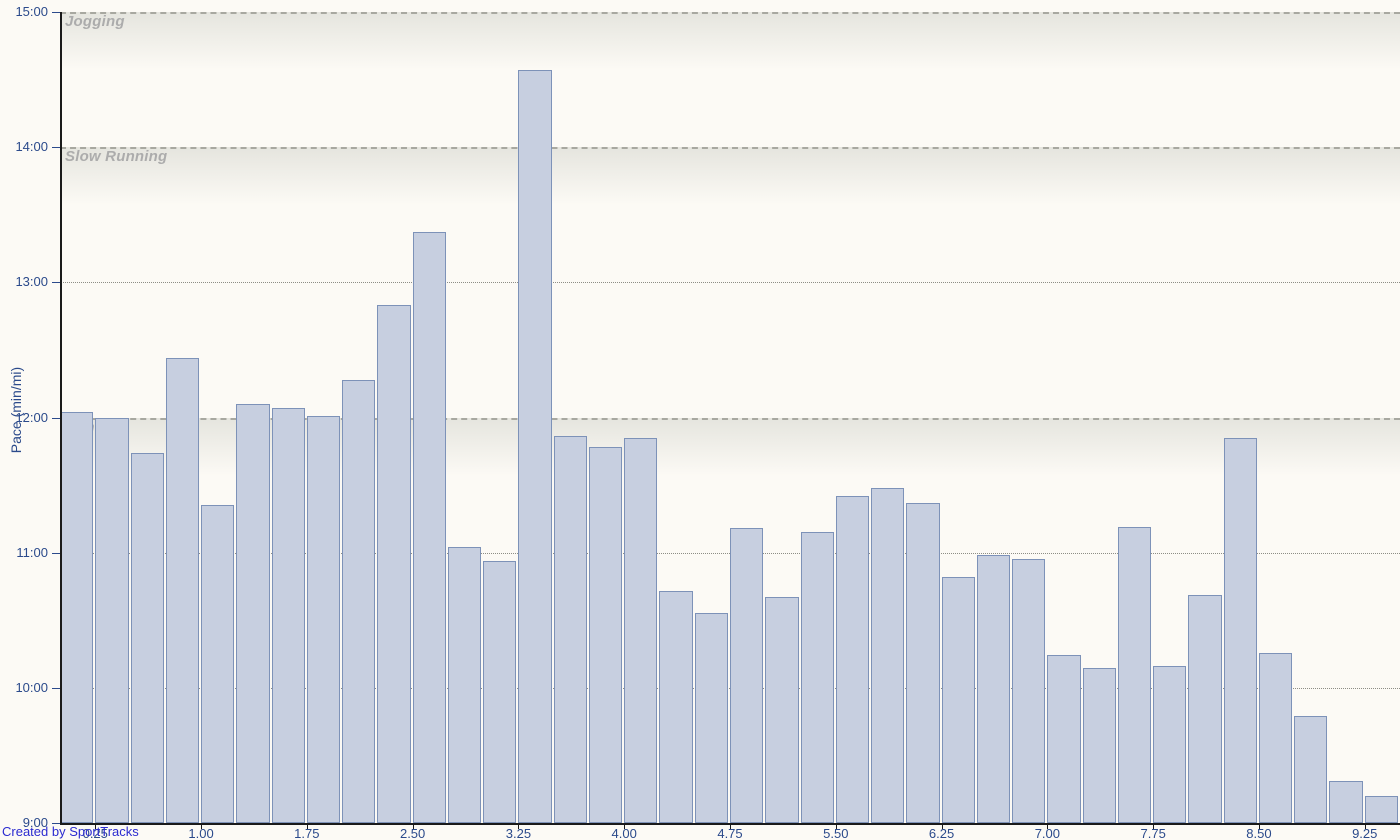 The width and height of the screenshot is (1400, 840). I want to click on x-tick-label: 0.25, so click(95, 833).